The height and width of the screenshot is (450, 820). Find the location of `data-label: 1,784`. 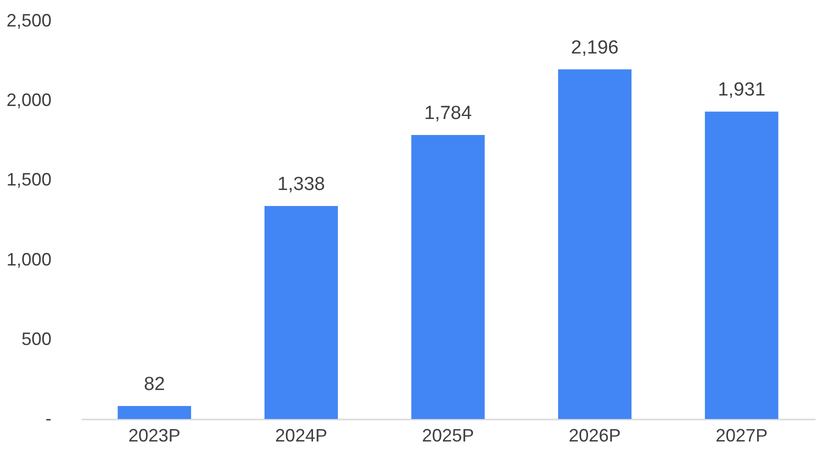

data-label: 1,784 is located at coordinates (448, 113).